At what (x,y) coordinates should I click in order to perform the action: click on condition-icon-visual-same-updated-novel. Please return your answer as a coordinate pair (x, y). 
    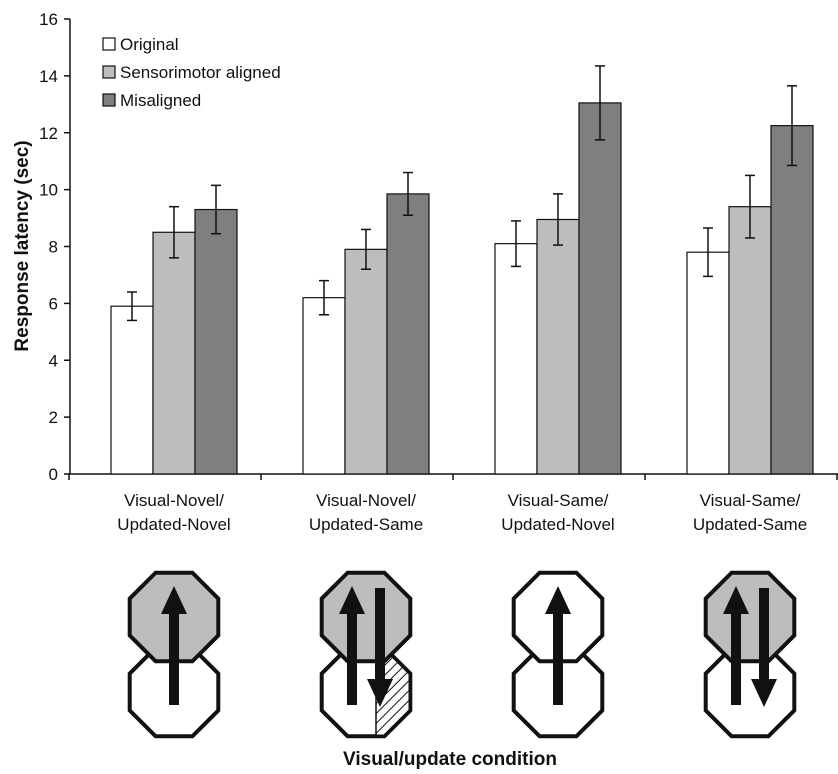
    Looking at the image, I should click on (558, 654).